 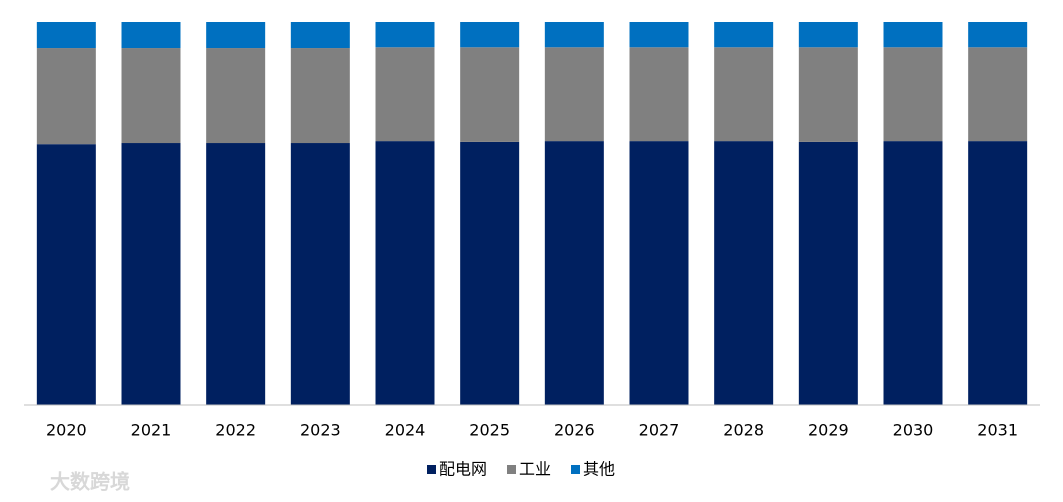 What do you see at coordinates (66, 430) in the screenshot?
I see `x-tick-label: 2020` at bounding box center [66, 430].